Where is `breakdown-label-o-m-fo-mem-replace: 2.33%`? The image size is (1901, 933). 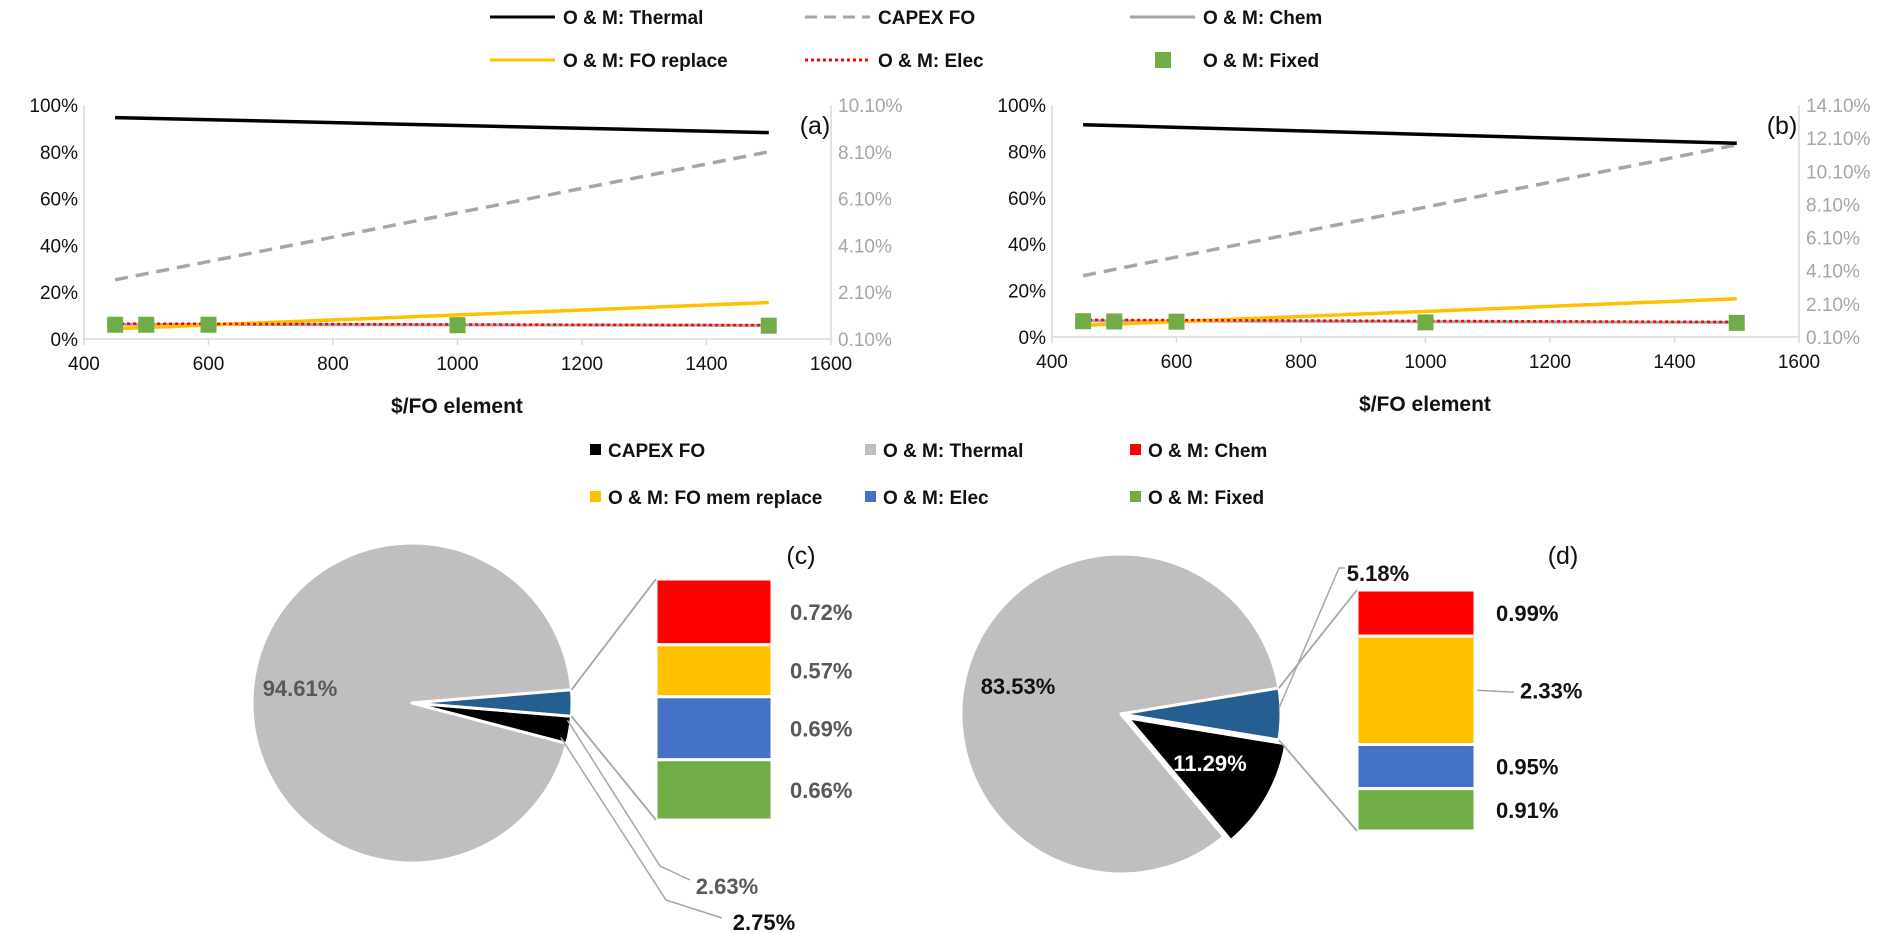
breakdown-label-o-m-fo-mem-replace: 2.33% is located at coordinates (1551, 690).